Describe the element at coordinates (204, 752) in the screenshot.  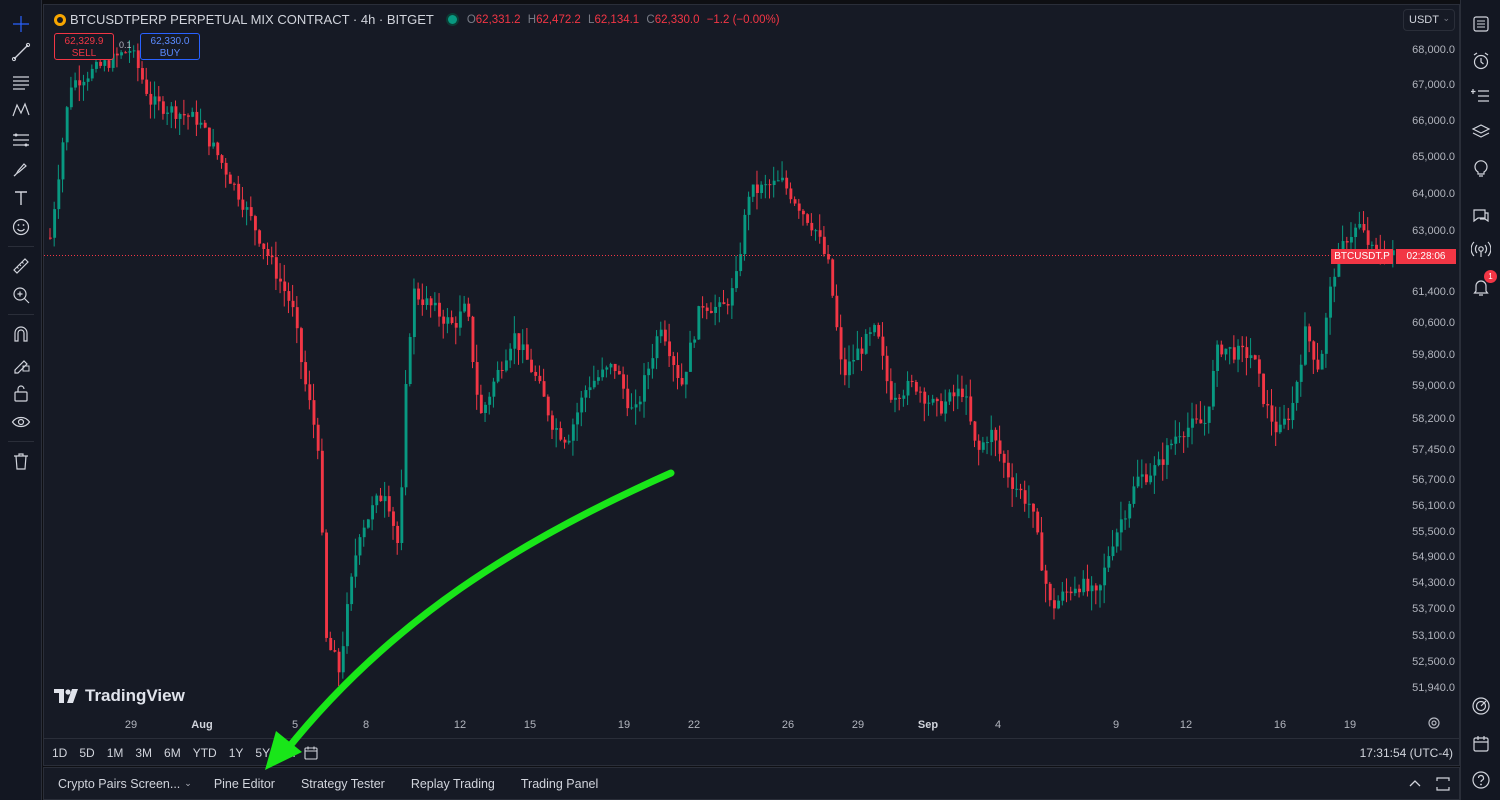
I see `range-ytd: YTD` at that location.